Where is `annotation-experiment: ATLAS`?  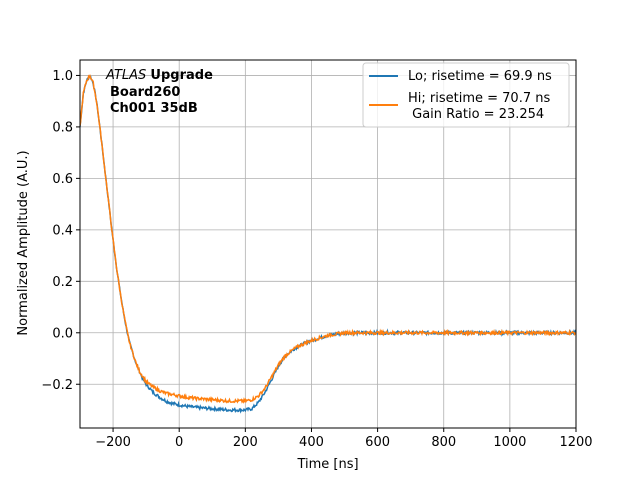 annotation-experiment: ATLAS is located at coordinates (125, 75).